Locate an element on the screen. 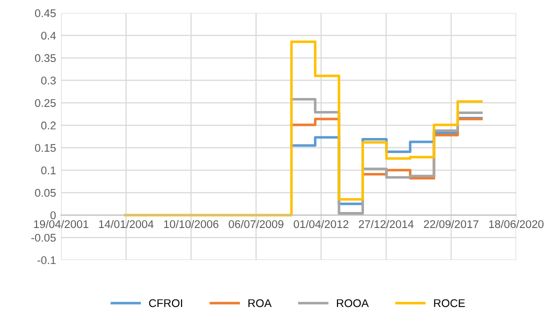 This screenshot has width=555, height=325. legend-label: ROCE is located at coordinates (449, 303).